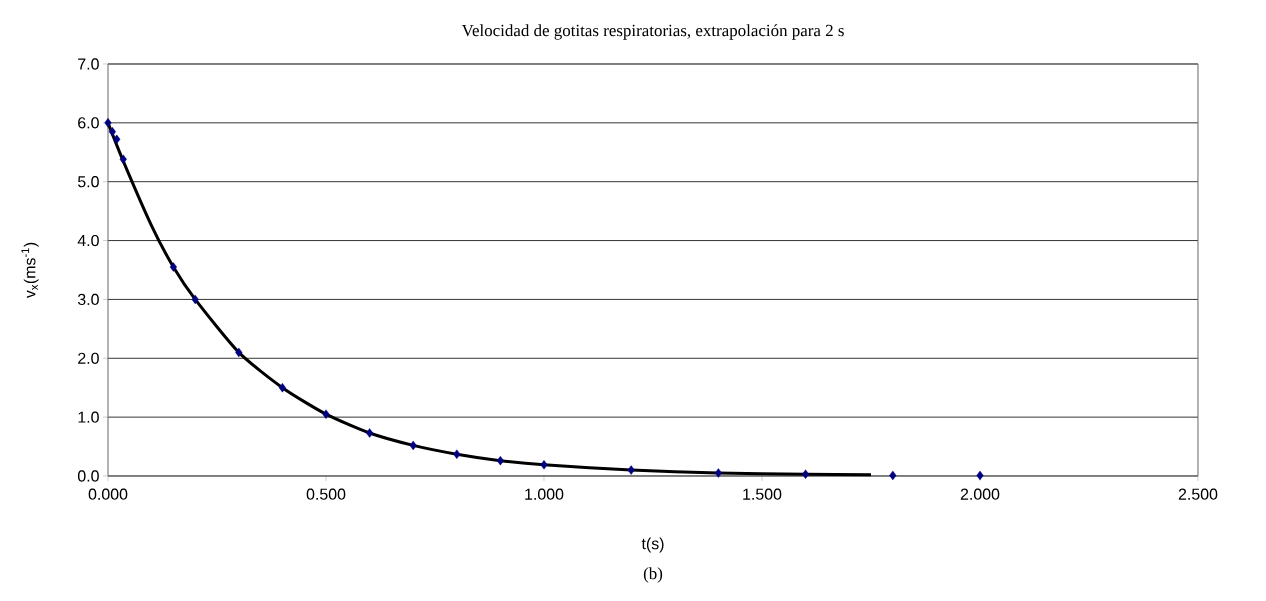  Describe the element at coordinates (88, 182) in the screenshot. I see `y-tick-label: 5.0` at that location.